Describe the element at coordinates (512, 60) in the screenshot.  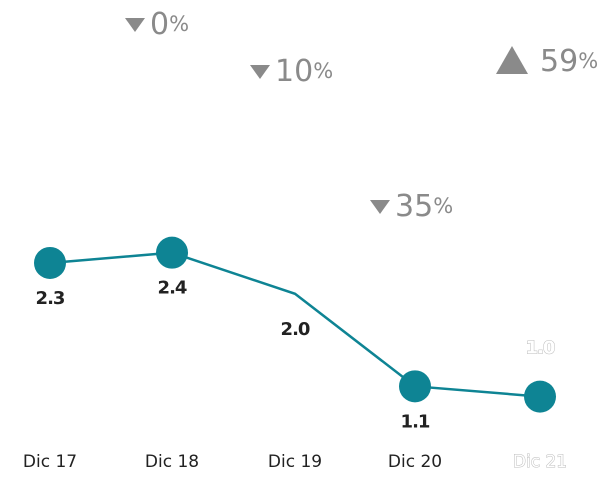
I see `up-arrow` at that location.